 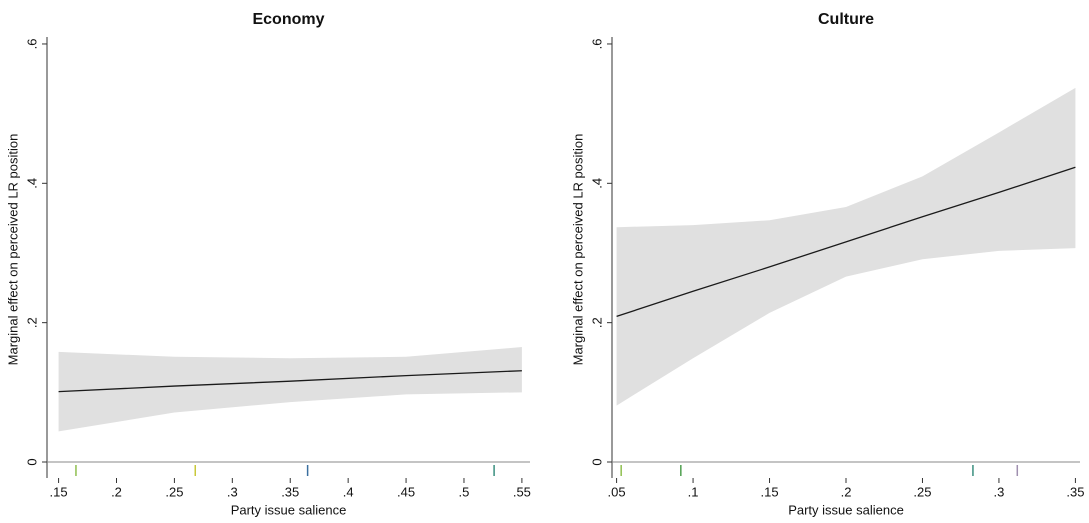 I want to click on x-tick-label: .45, so click(x=406, y=491).